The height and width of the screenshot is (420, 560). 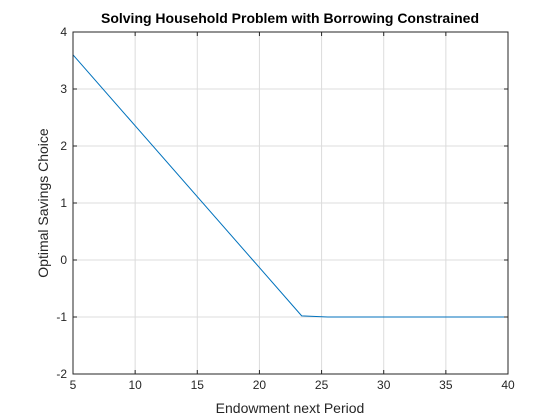 What do you see at coordinates (508, 385) in the screenshot?
I see `x-tick-label: 40` at bounding box center [508, 385].